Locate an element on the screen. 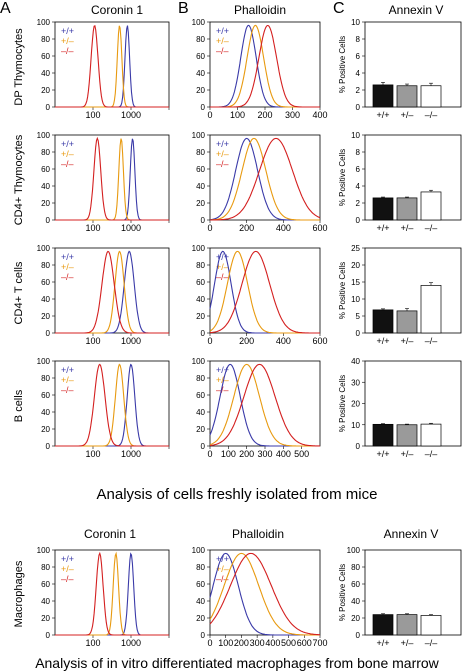 This screenshot has width=474, height=672. y-tick-label: 2 is located at coordinates (358, 90).